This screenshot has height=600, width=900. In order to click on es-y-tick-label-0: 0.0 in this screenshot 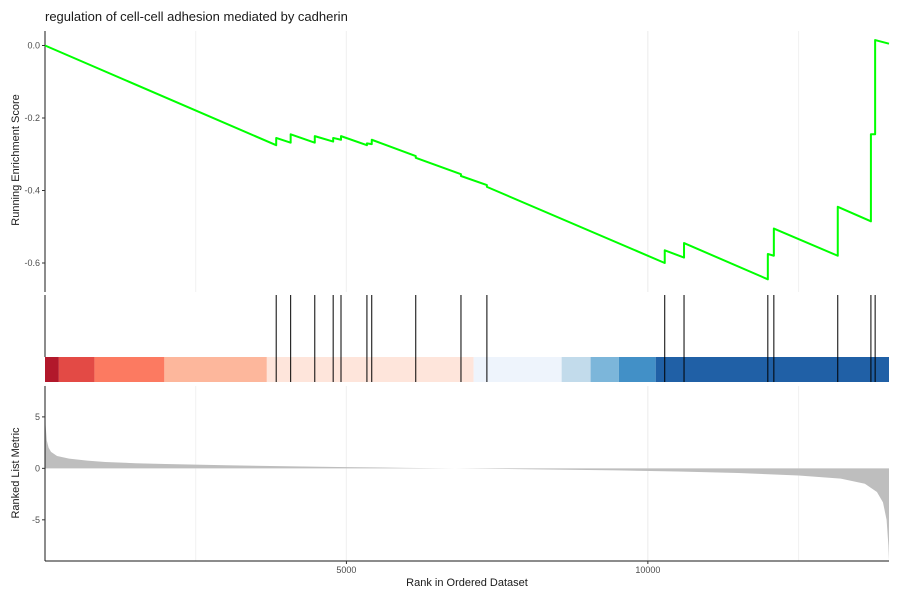, I will do `click(33, 46)`.